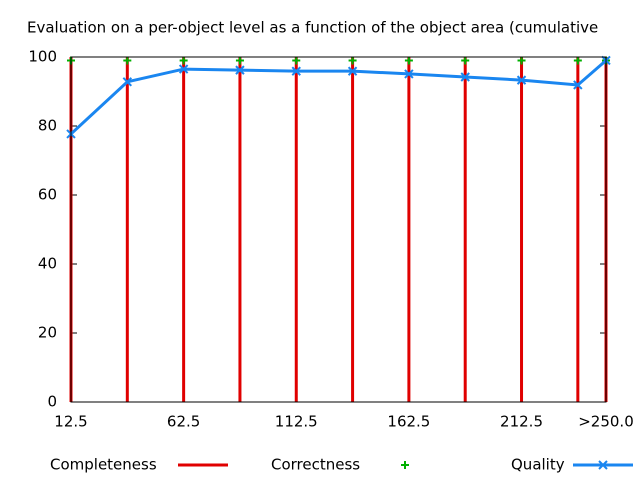 The image size is (640, 480). I want to click on x-tick-label: 62.5, so click(183, 422).